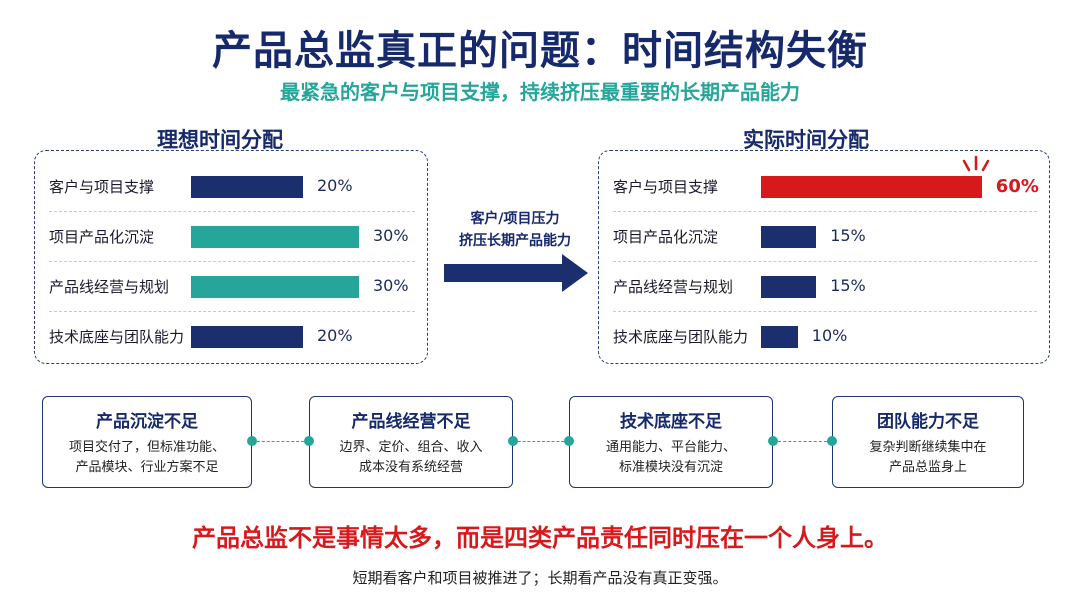  I want to click on card-tech-foundation: 技术底座不足 通用能力、平台能力、 标准模块没有沉淀, so click(671, 442).